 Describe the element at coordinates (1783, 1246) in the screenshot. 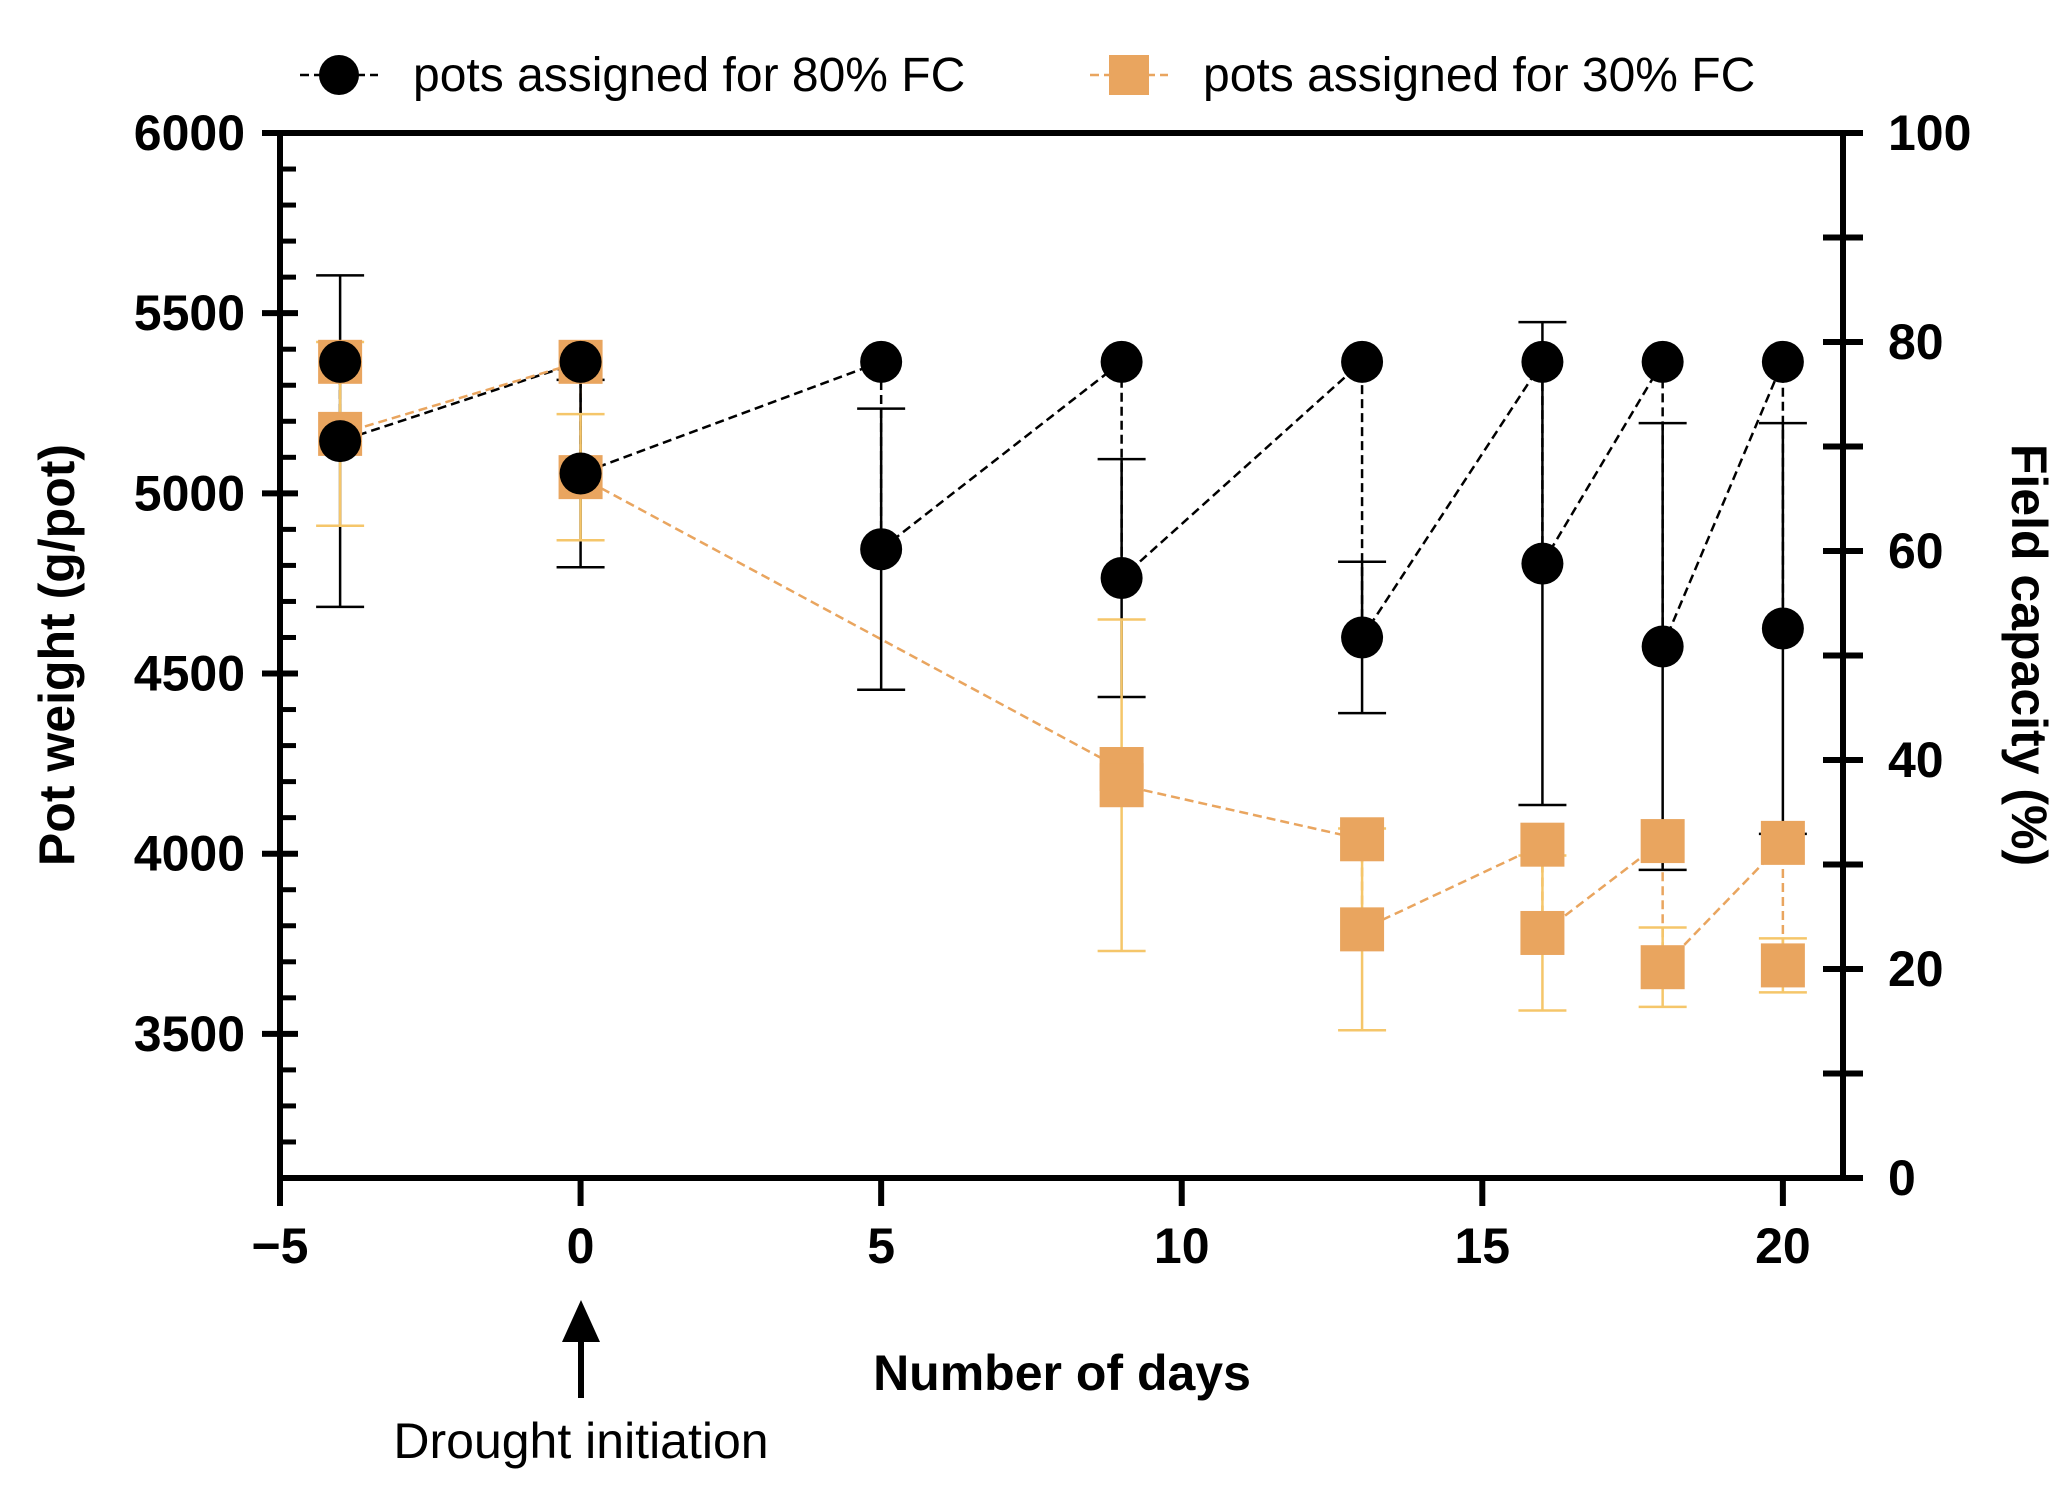

I see `x-tick-label: 20` at that location.